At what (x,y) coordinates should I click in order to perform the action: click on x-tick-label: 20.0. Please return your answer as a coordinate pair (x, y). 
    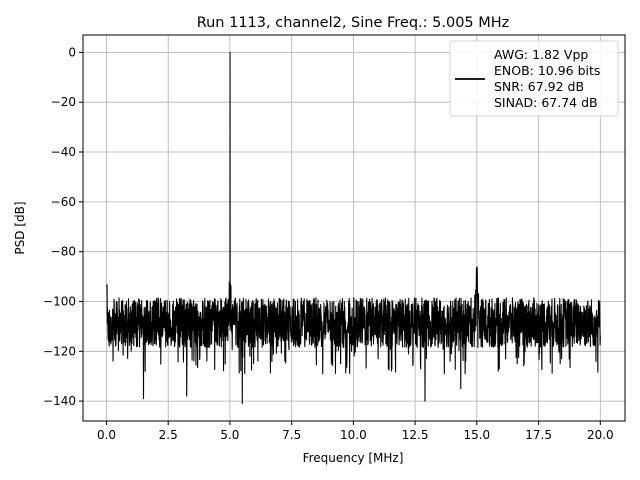
    Looking at the image, I should click on (600, 435).